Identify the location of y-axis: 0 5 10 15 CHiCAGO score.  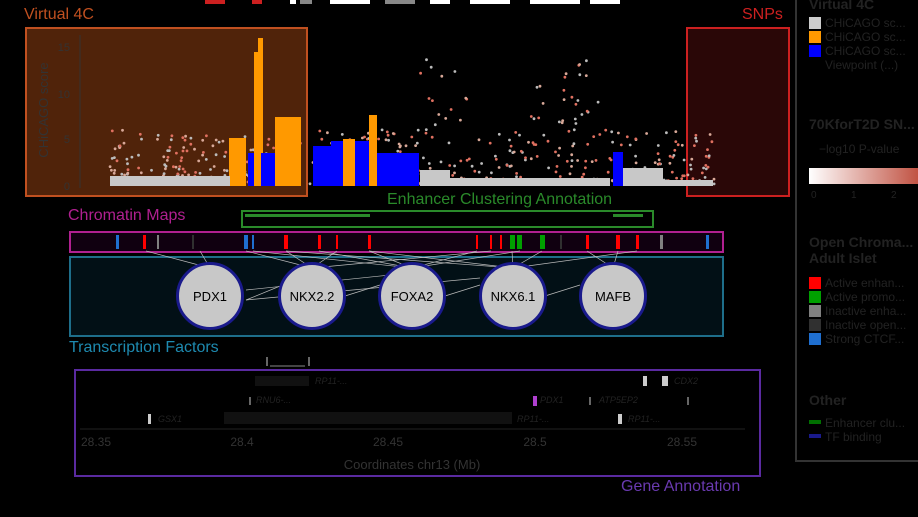
(58, 114).